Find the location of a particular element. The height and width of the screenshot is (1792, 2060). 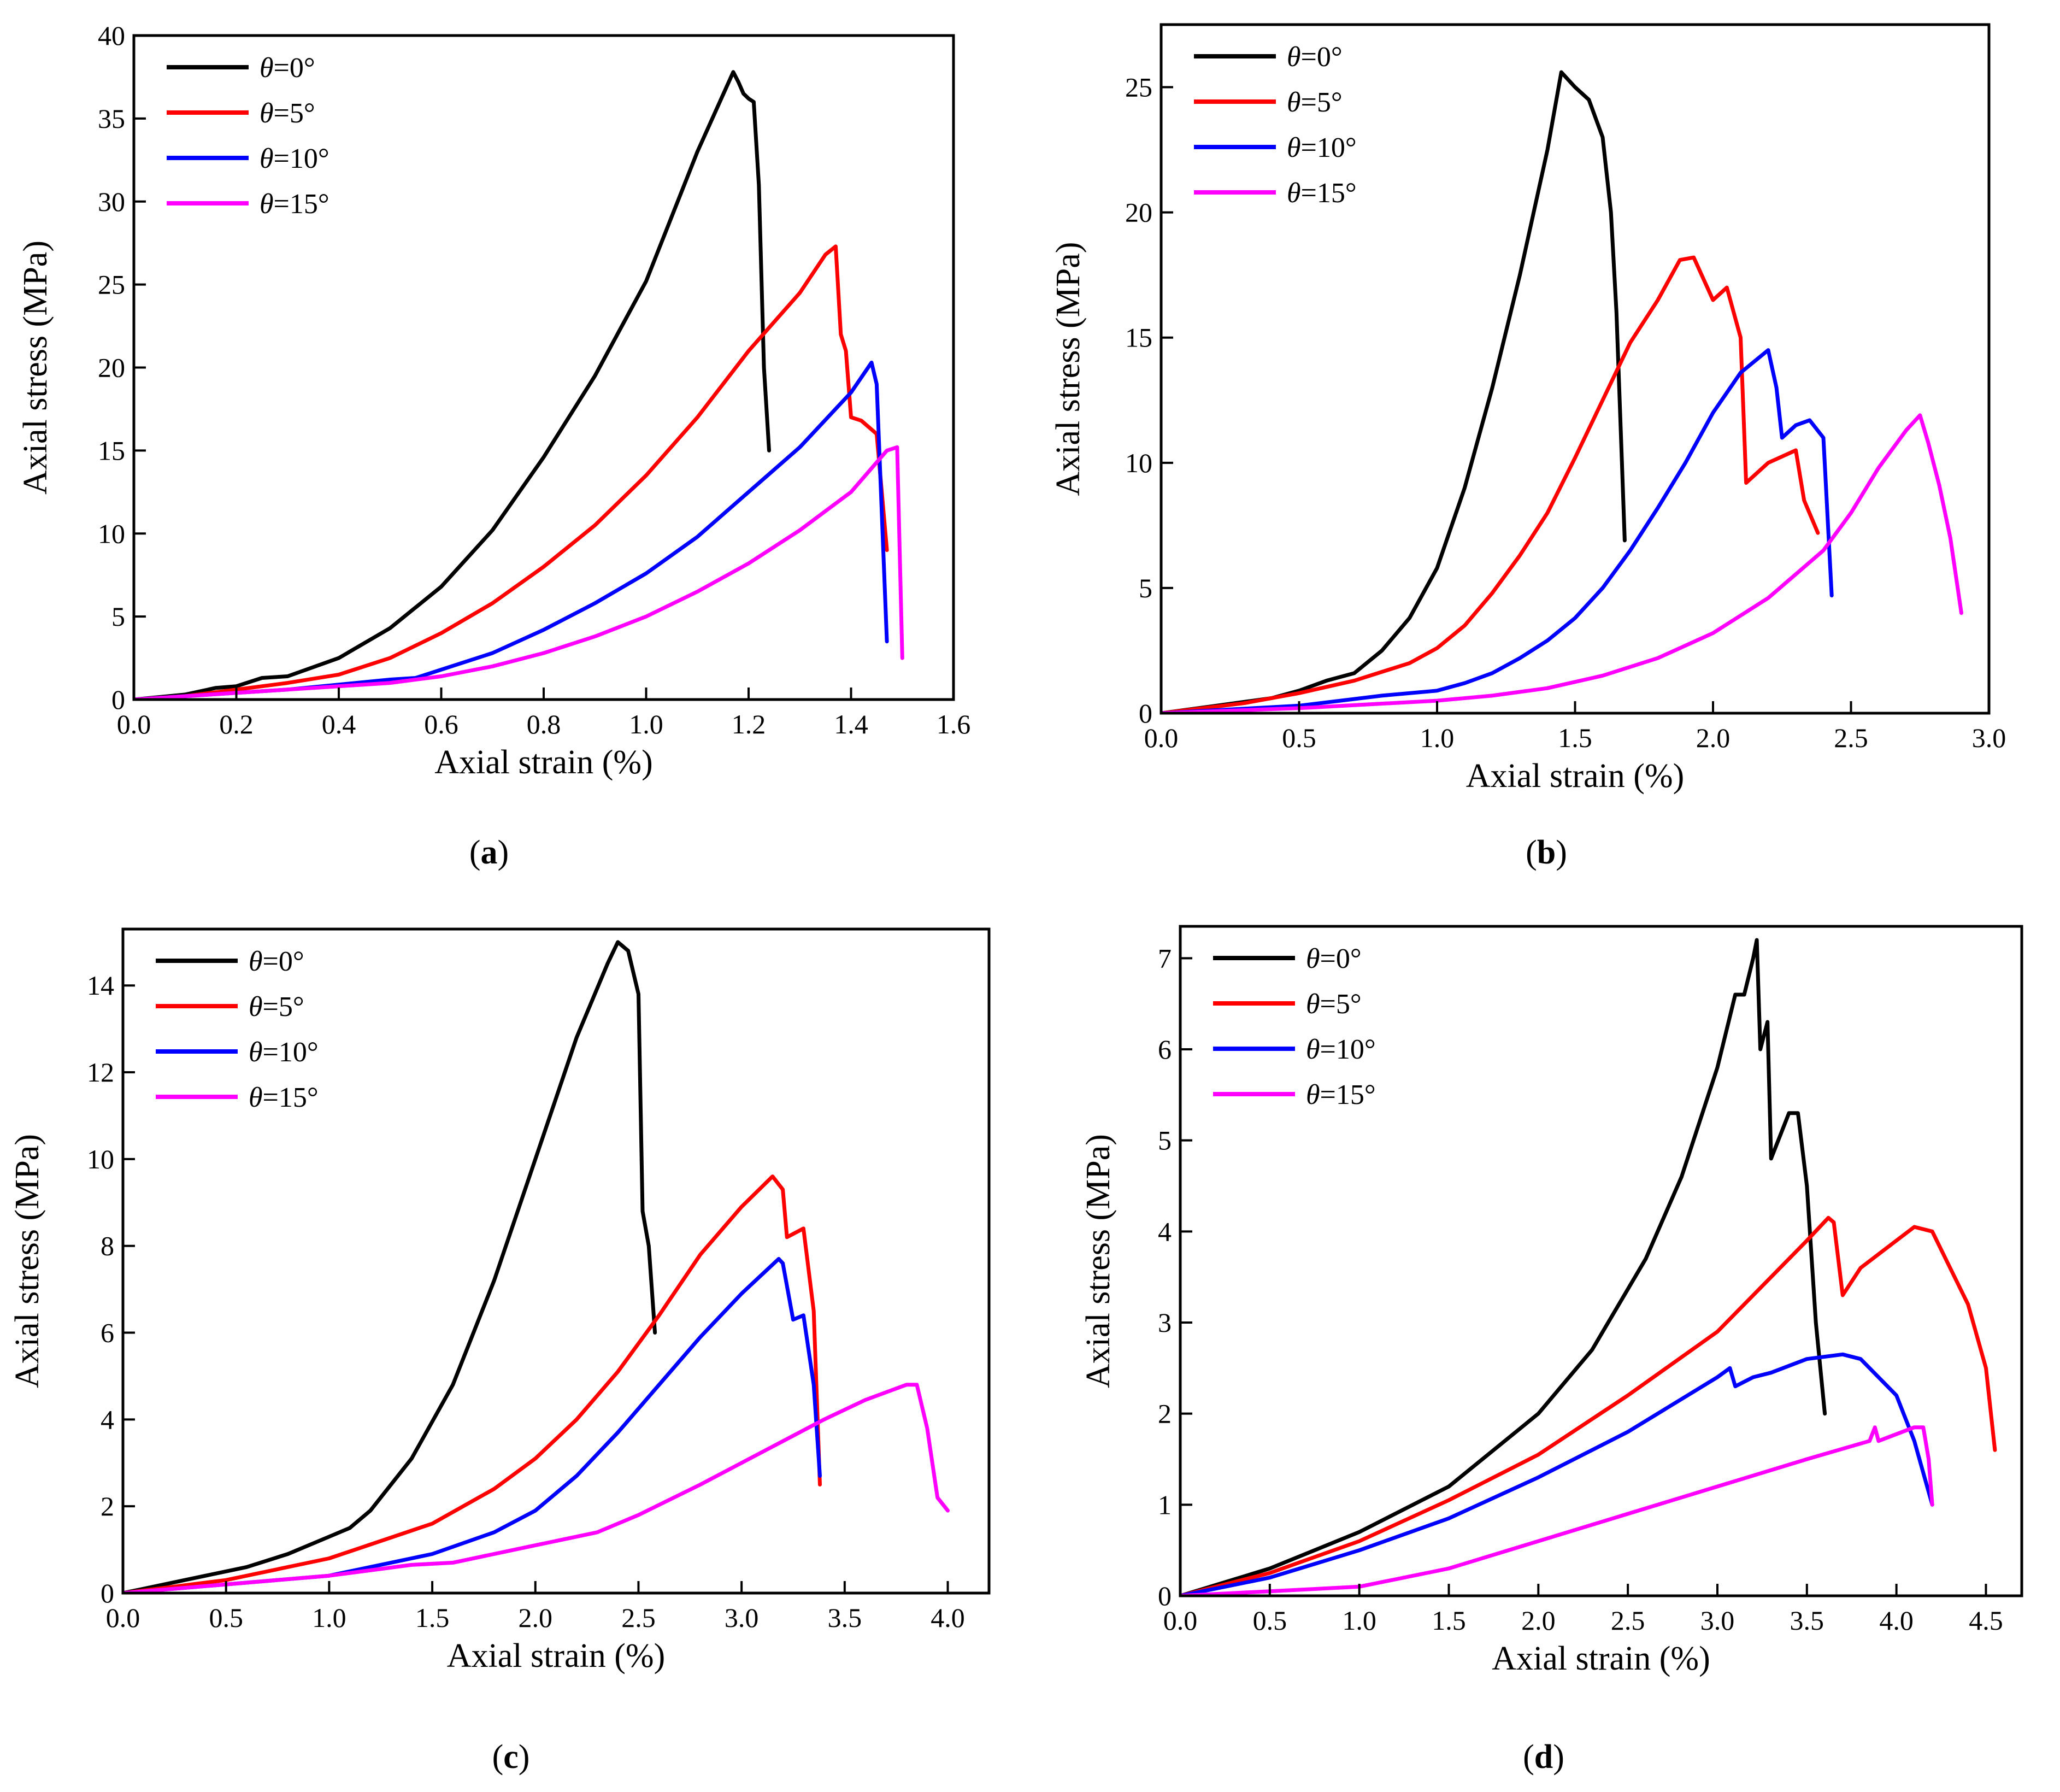

plot-frame is located at coordinates (543, 367).